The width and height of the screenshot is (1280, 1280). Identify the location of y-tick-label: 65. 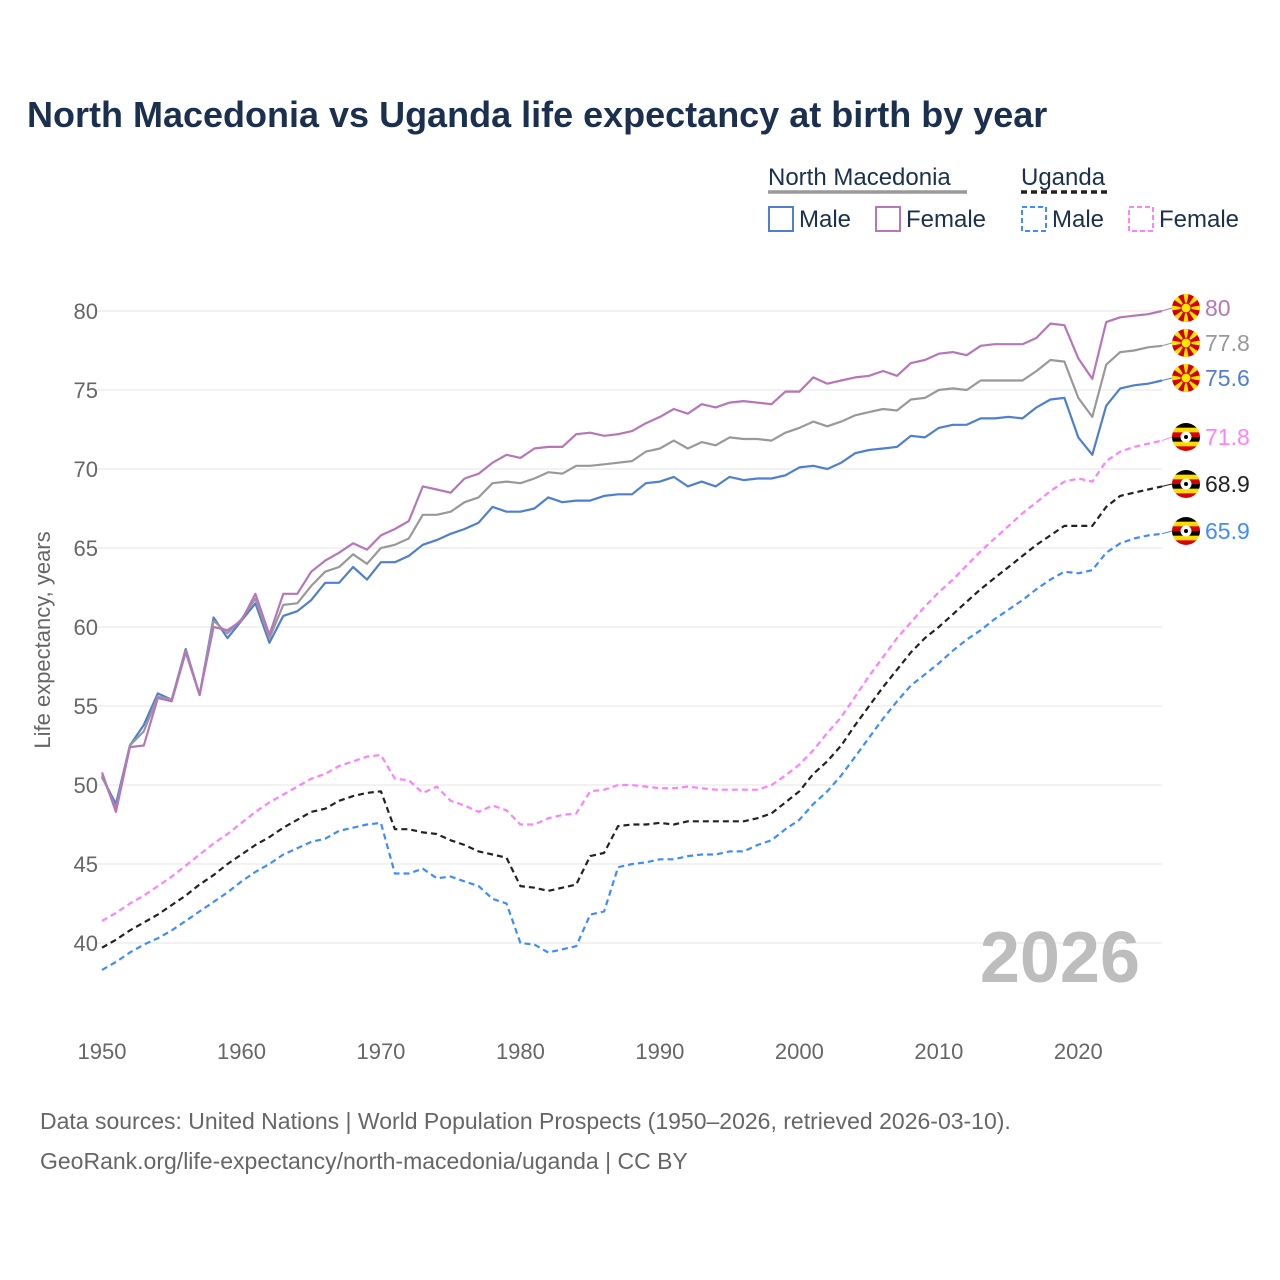
(86, 548).